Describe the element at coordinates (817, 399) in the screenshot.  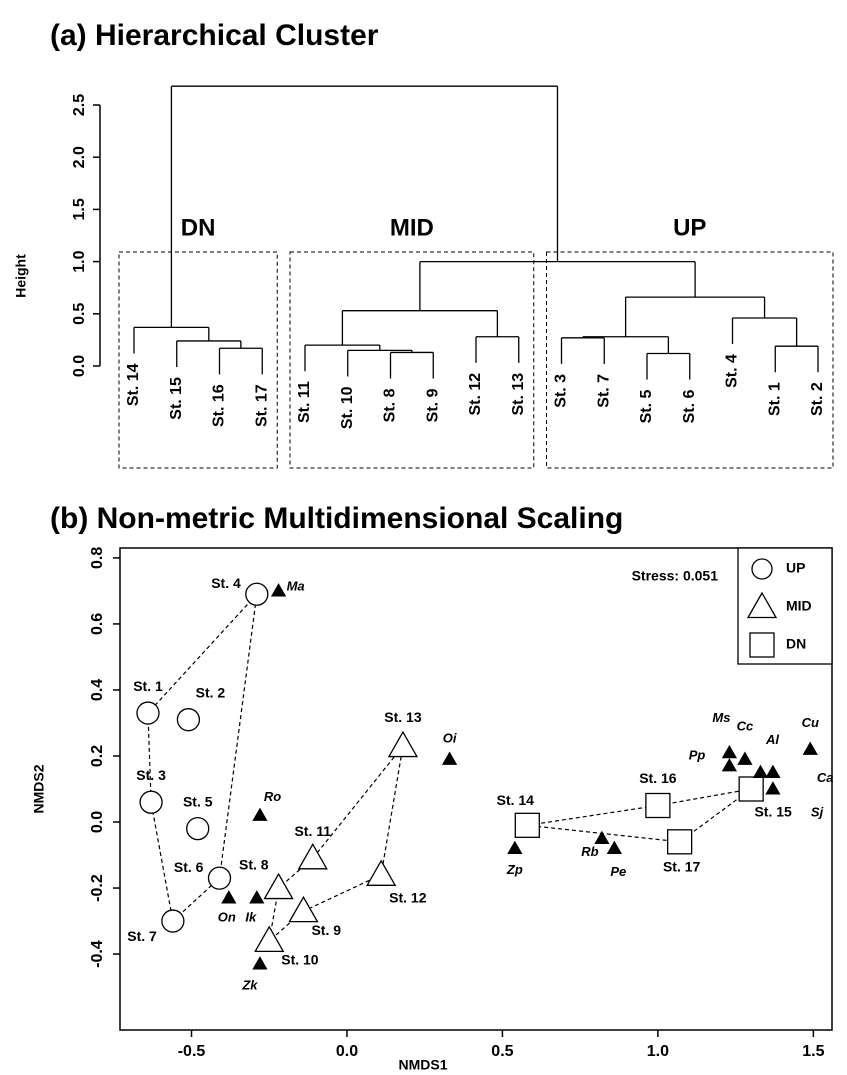
I see `leaf-label: St. 2` at that location.